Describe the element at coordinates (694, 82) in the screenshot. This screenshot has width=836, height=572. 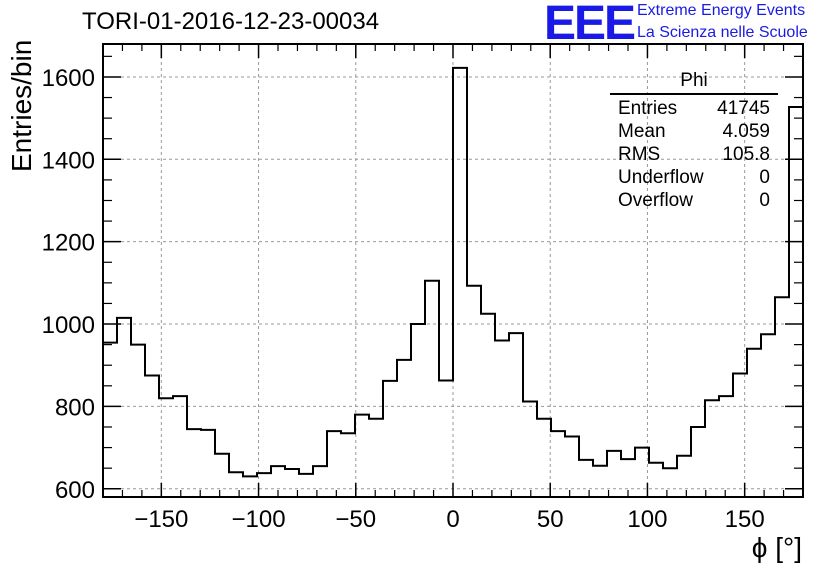
I see `stats-title: Phi` at that location.